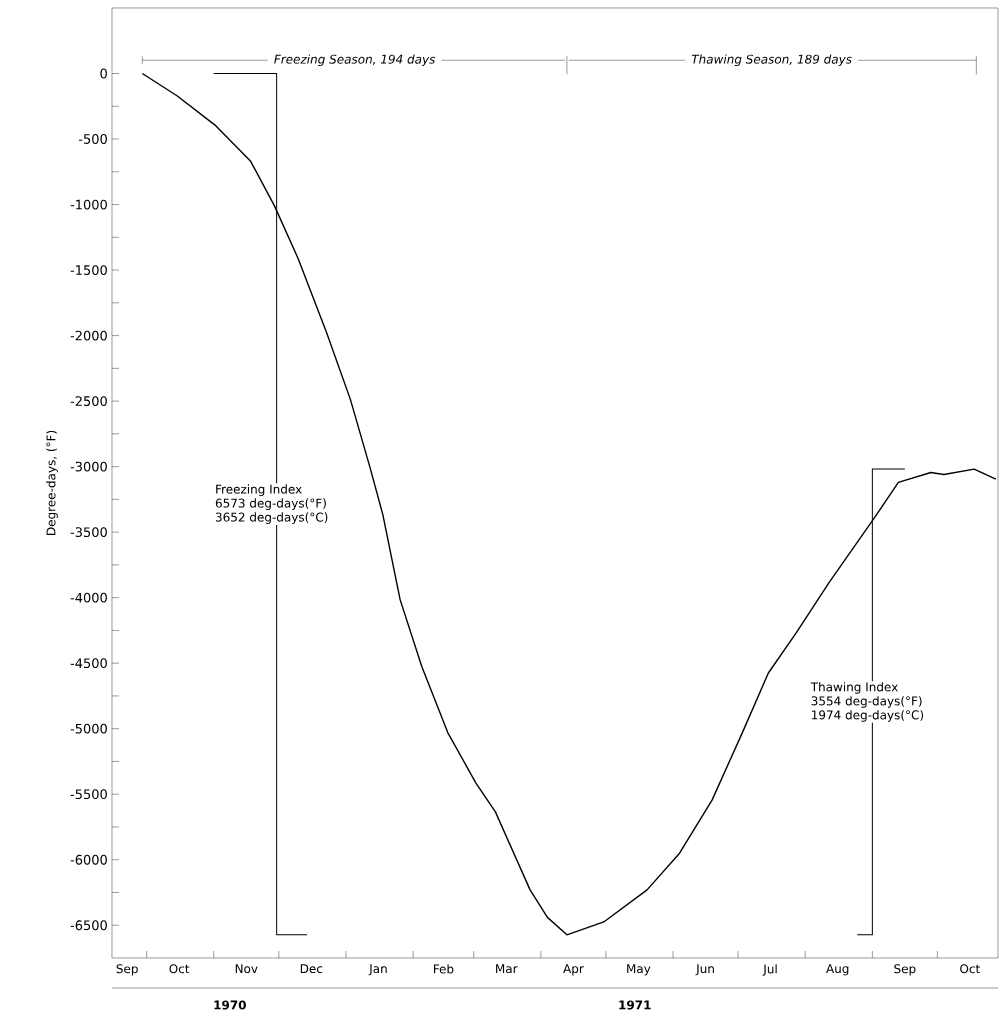  What do you see at coordinates (854, 688) in the screenshot?
I see `annotation: Thawing Index` at bounding box center [854, 688].